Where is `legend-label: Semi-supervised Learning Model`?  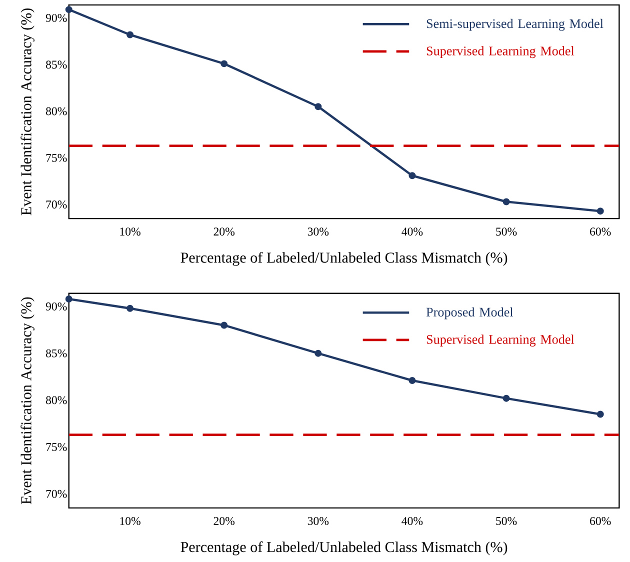 legend-label: Semi-supervised Learning Model is located at coordinates (515, 24).